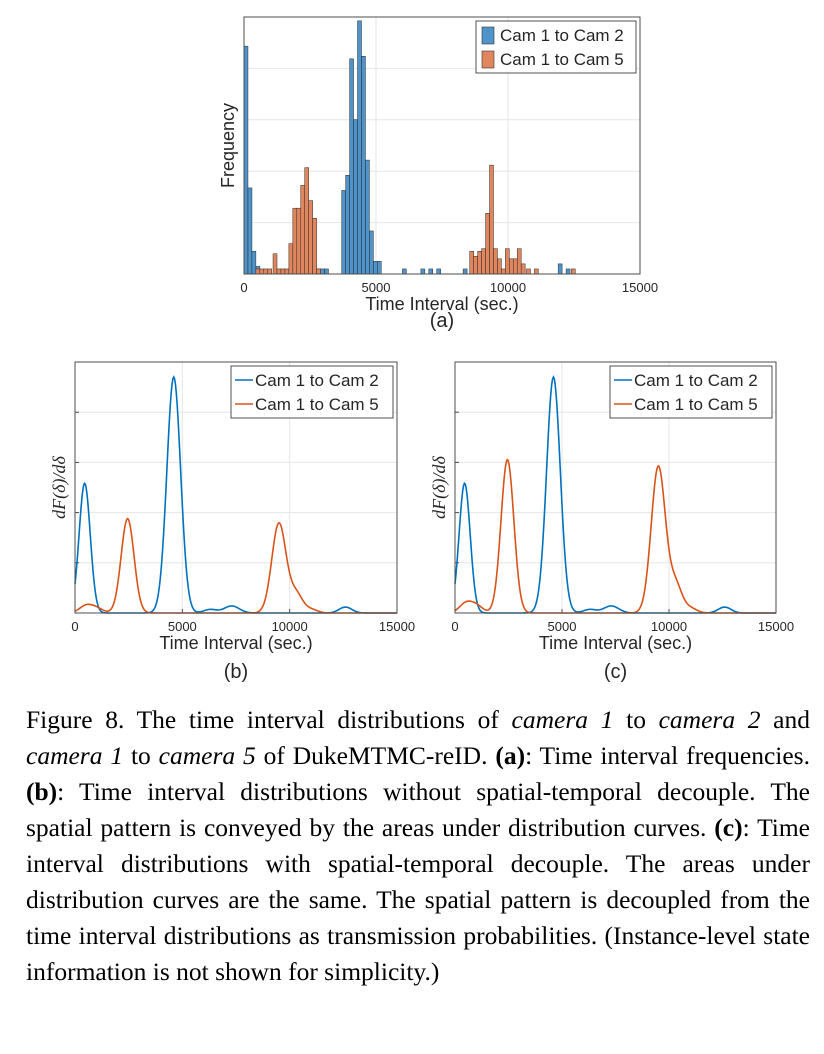  Describe the element at coordinates (442, 321) in the screenshot. I see `panel-label: (a)` at that location.